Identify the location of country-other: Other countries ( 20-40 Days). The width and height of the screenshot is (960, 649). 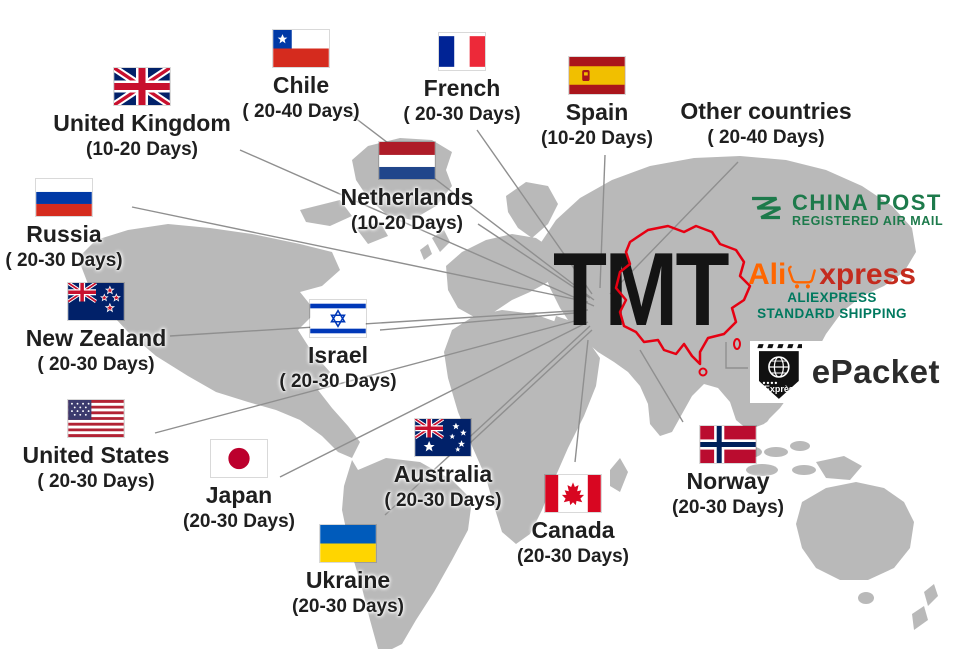
(766, 124).